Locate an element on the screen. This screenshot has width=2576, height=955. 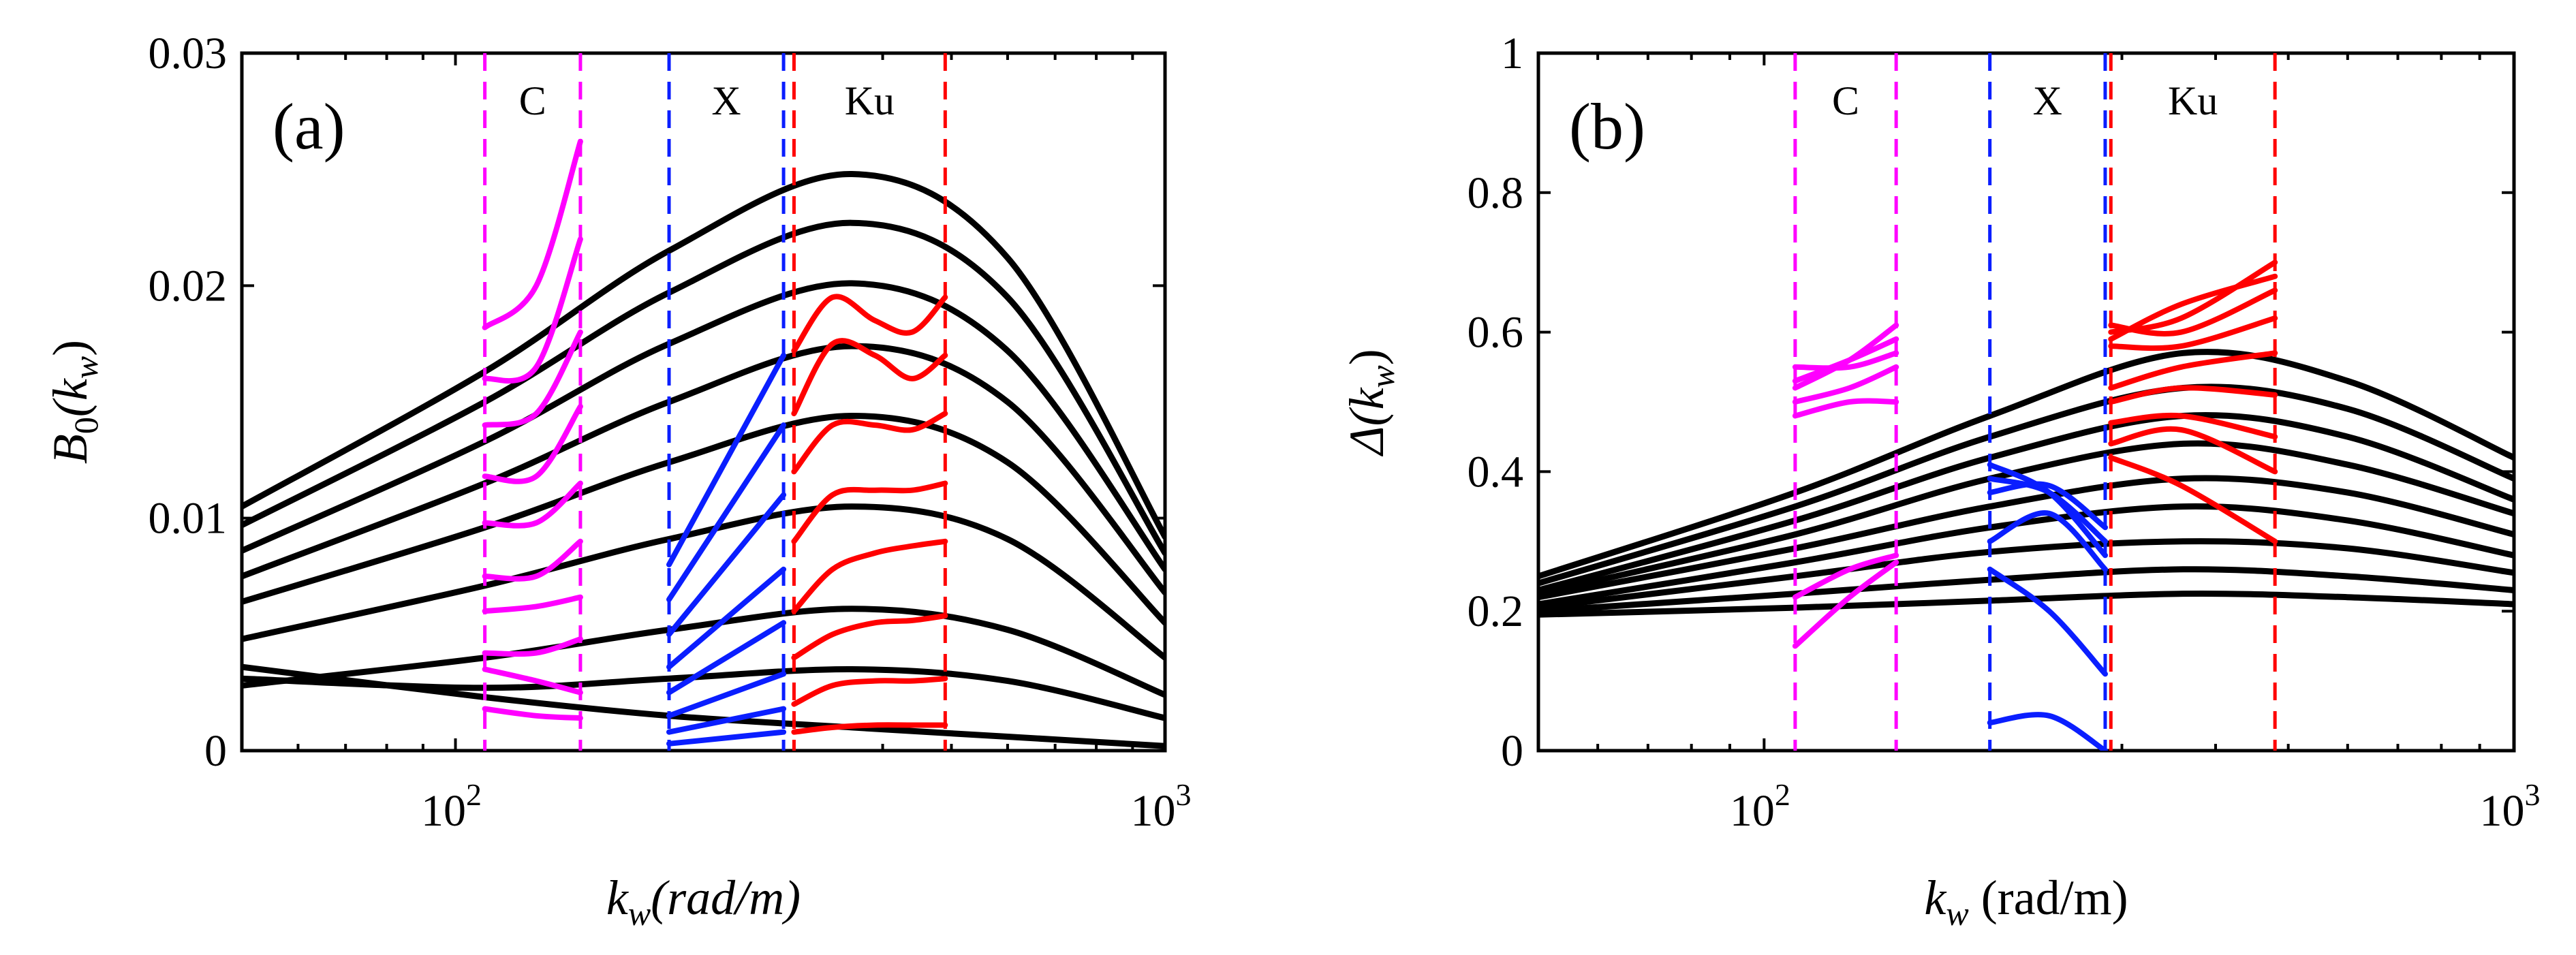
y-label-symbol: B is located at coordinates (70, 449).